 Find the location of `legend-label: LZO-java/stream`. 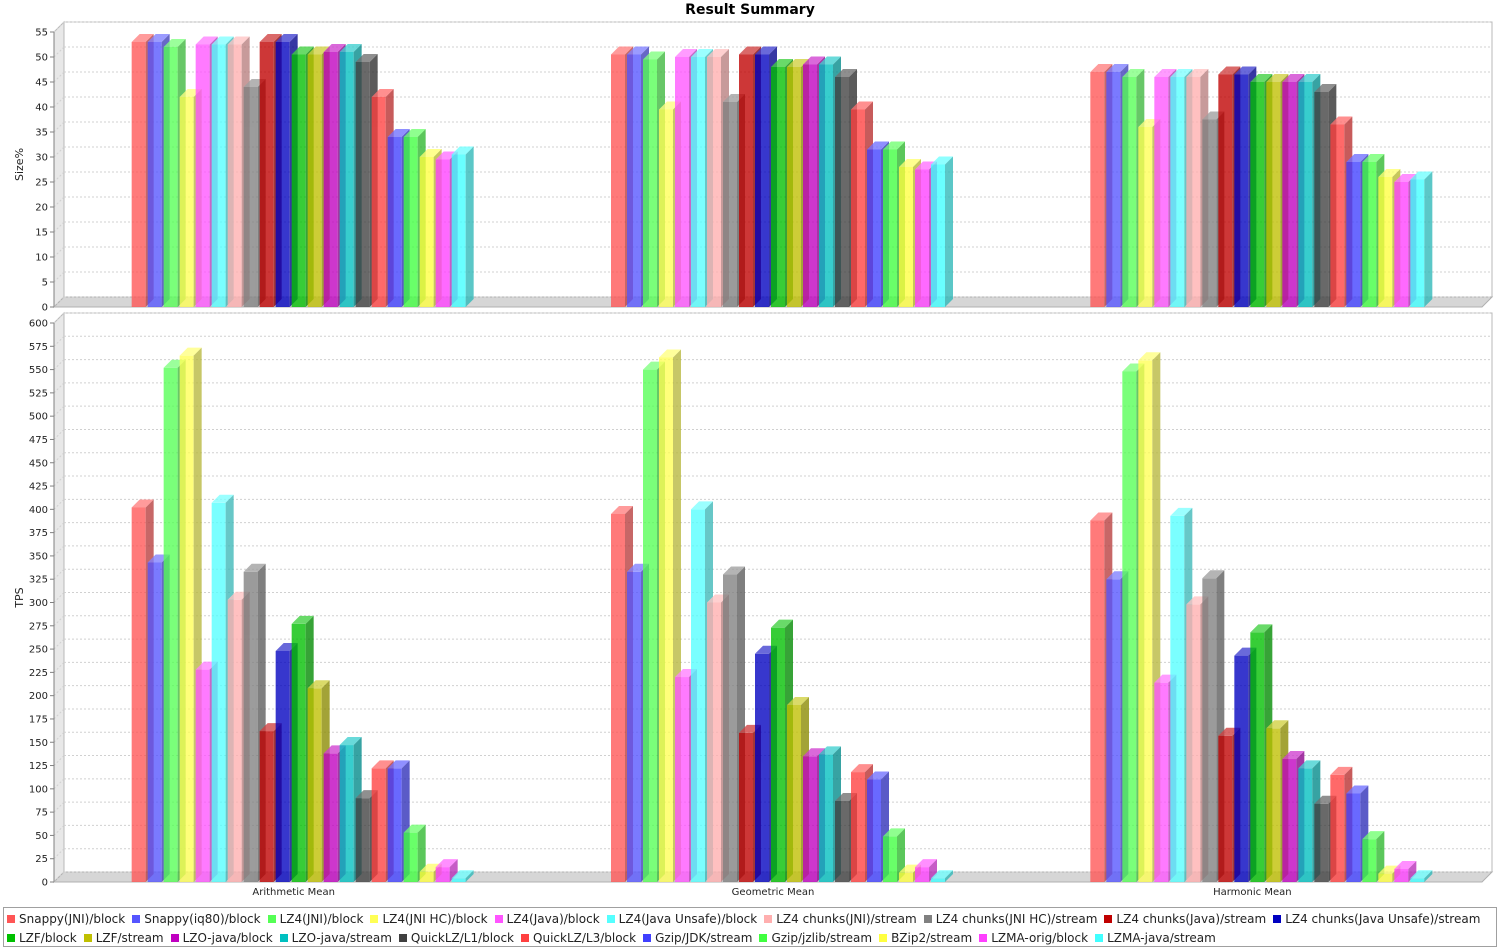

legend-label: LZO-java/stream is located at coordinates (341, 937).